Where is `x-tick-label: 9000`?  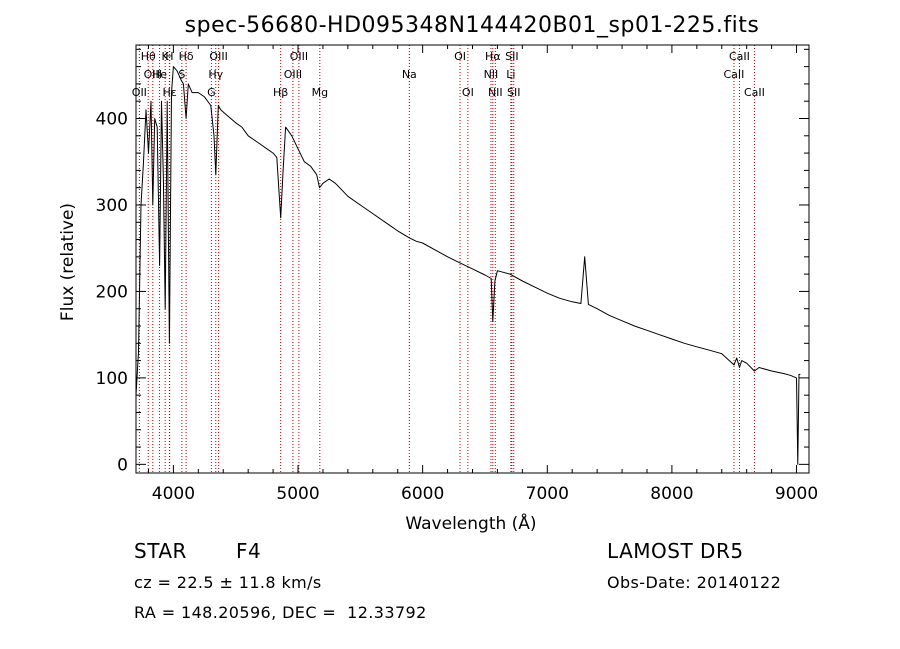
x-tick-label: 9000 is located at coordinates (796, 494).